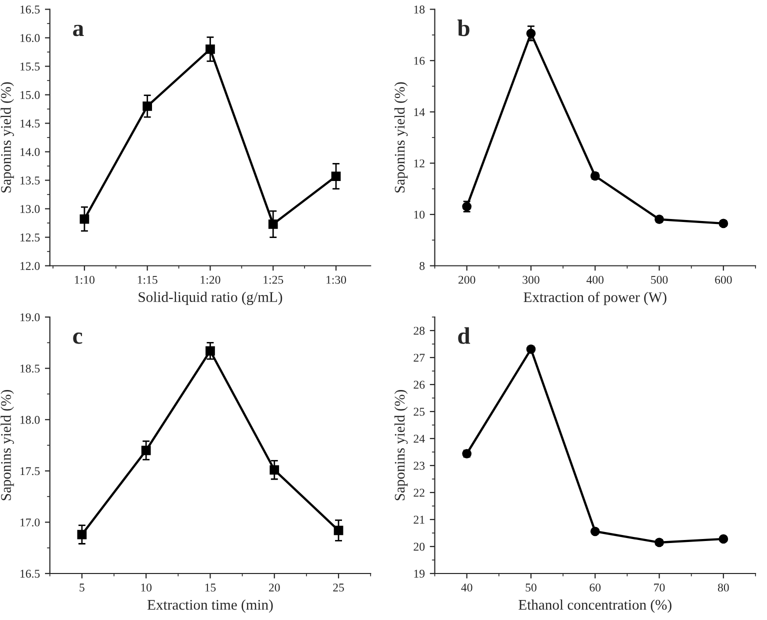 The width and height of the screenshot is (767, 620). What do you see at coordinates (30, 471) in the screenshot?
I see `y-tick-label: 17.5` at bounding box center [30, 471].